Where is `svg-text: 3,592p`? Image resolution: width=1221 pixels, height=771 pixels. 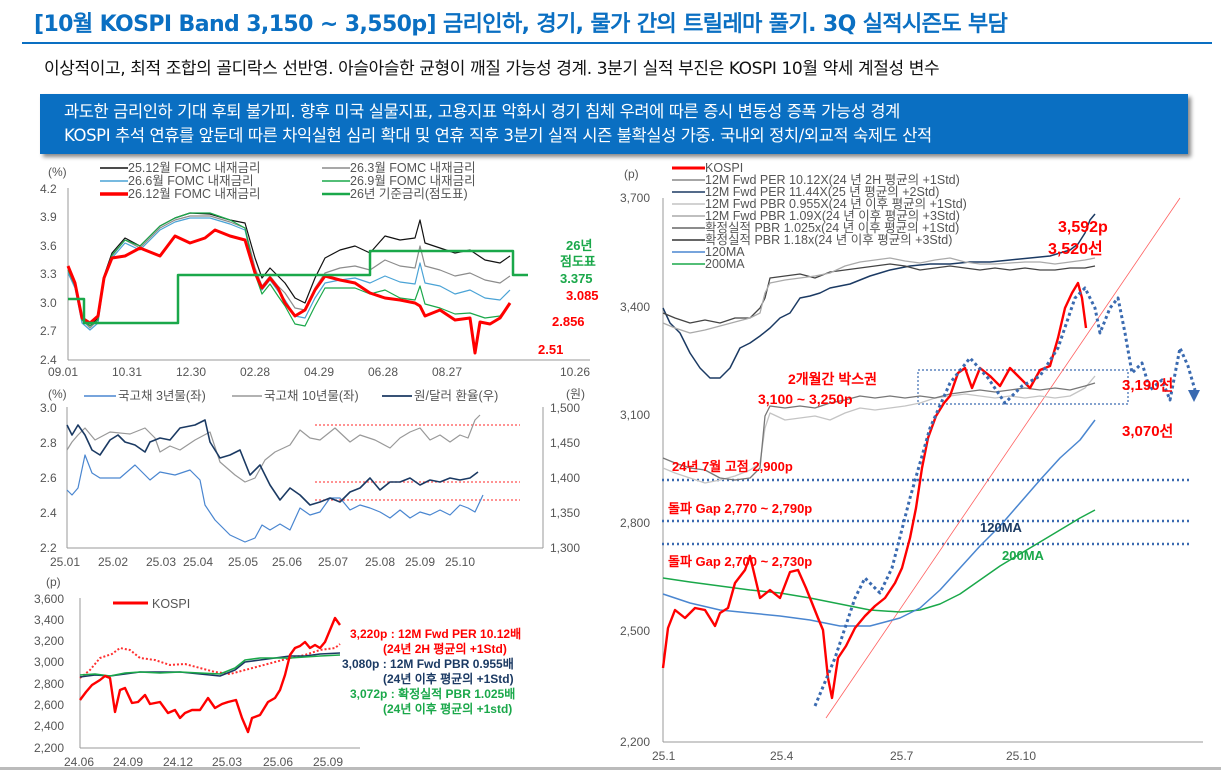
svg-text: 3,592p is located at coordinates (1083, 227).